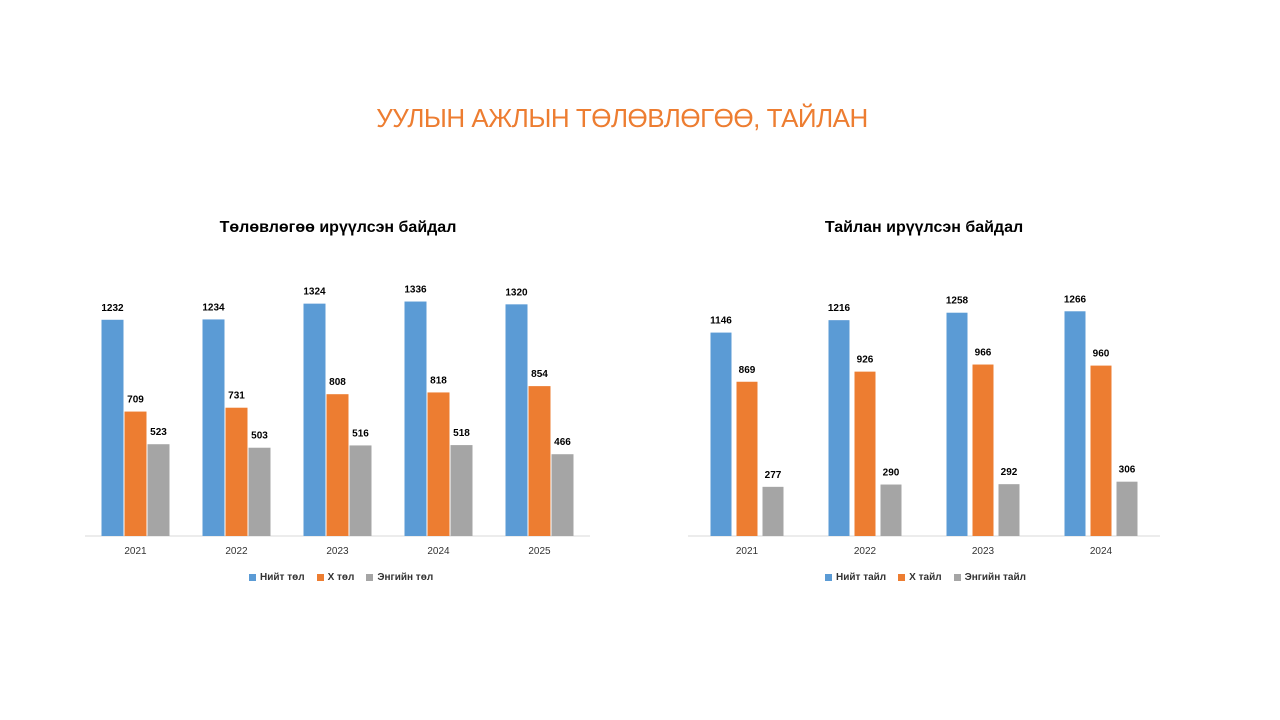 This screenshot has height=720, width=1280. What do you see at coordinates (562, 495) in the screenshot?
I see `bar-regular-2025` at bounding box center [562, 495].